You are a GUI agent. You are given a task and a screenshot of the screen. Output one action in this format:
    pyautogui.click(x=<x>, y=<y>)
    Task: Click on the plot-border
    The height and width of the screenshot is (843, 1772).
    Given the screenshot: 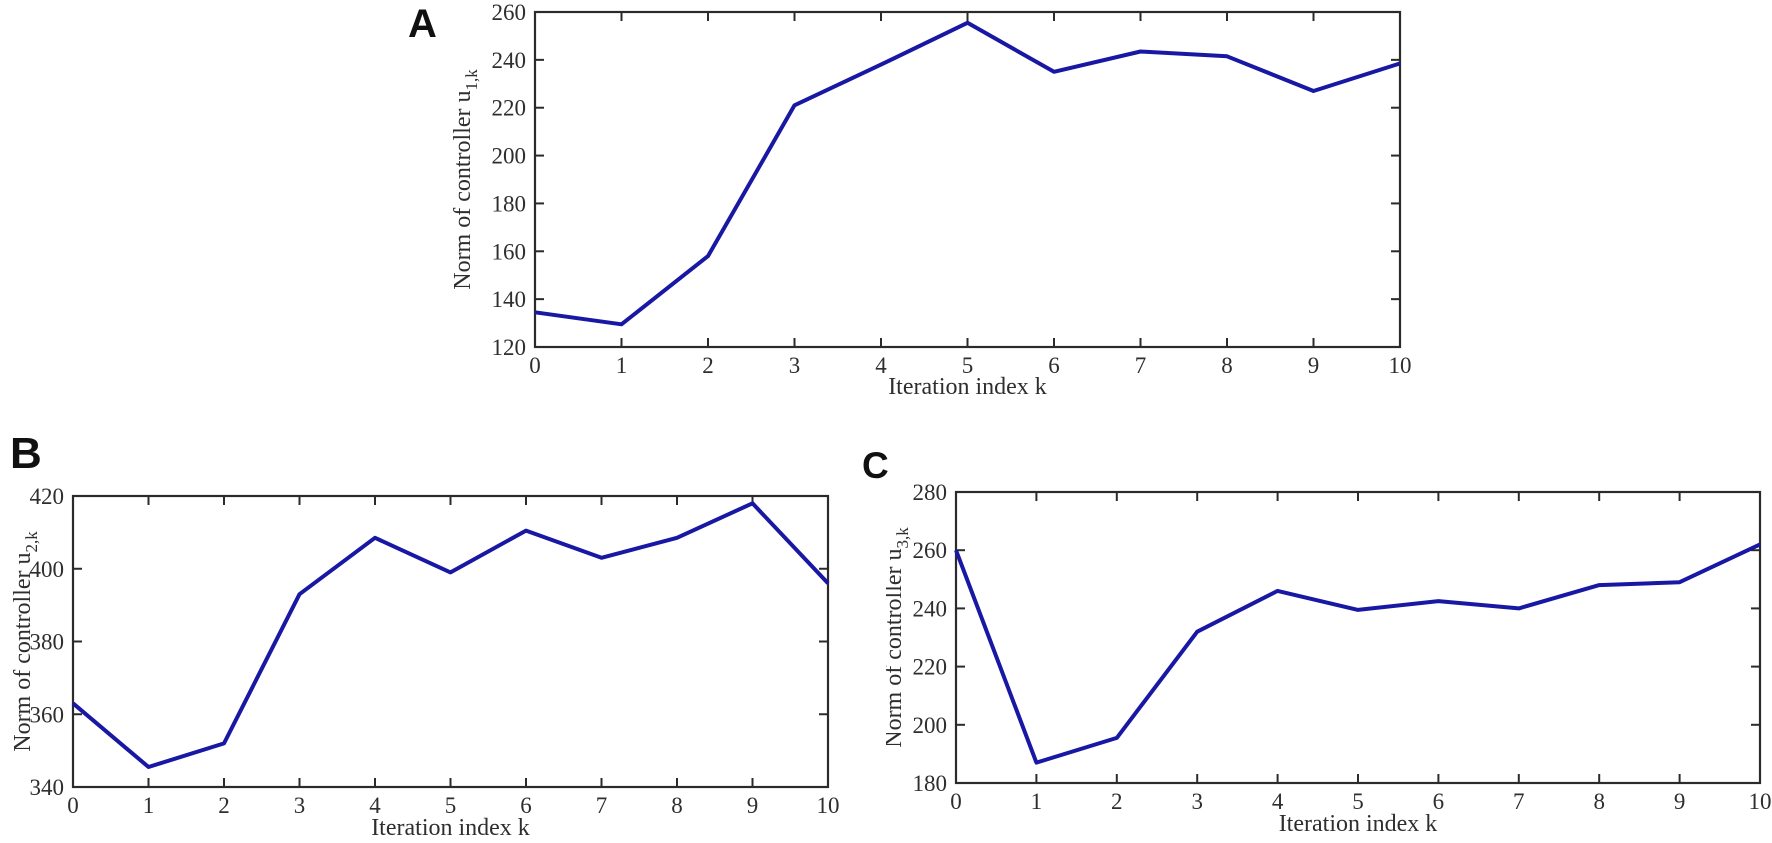 What is the action you would take?
    pyautogui.click(x=450, y=641)
    